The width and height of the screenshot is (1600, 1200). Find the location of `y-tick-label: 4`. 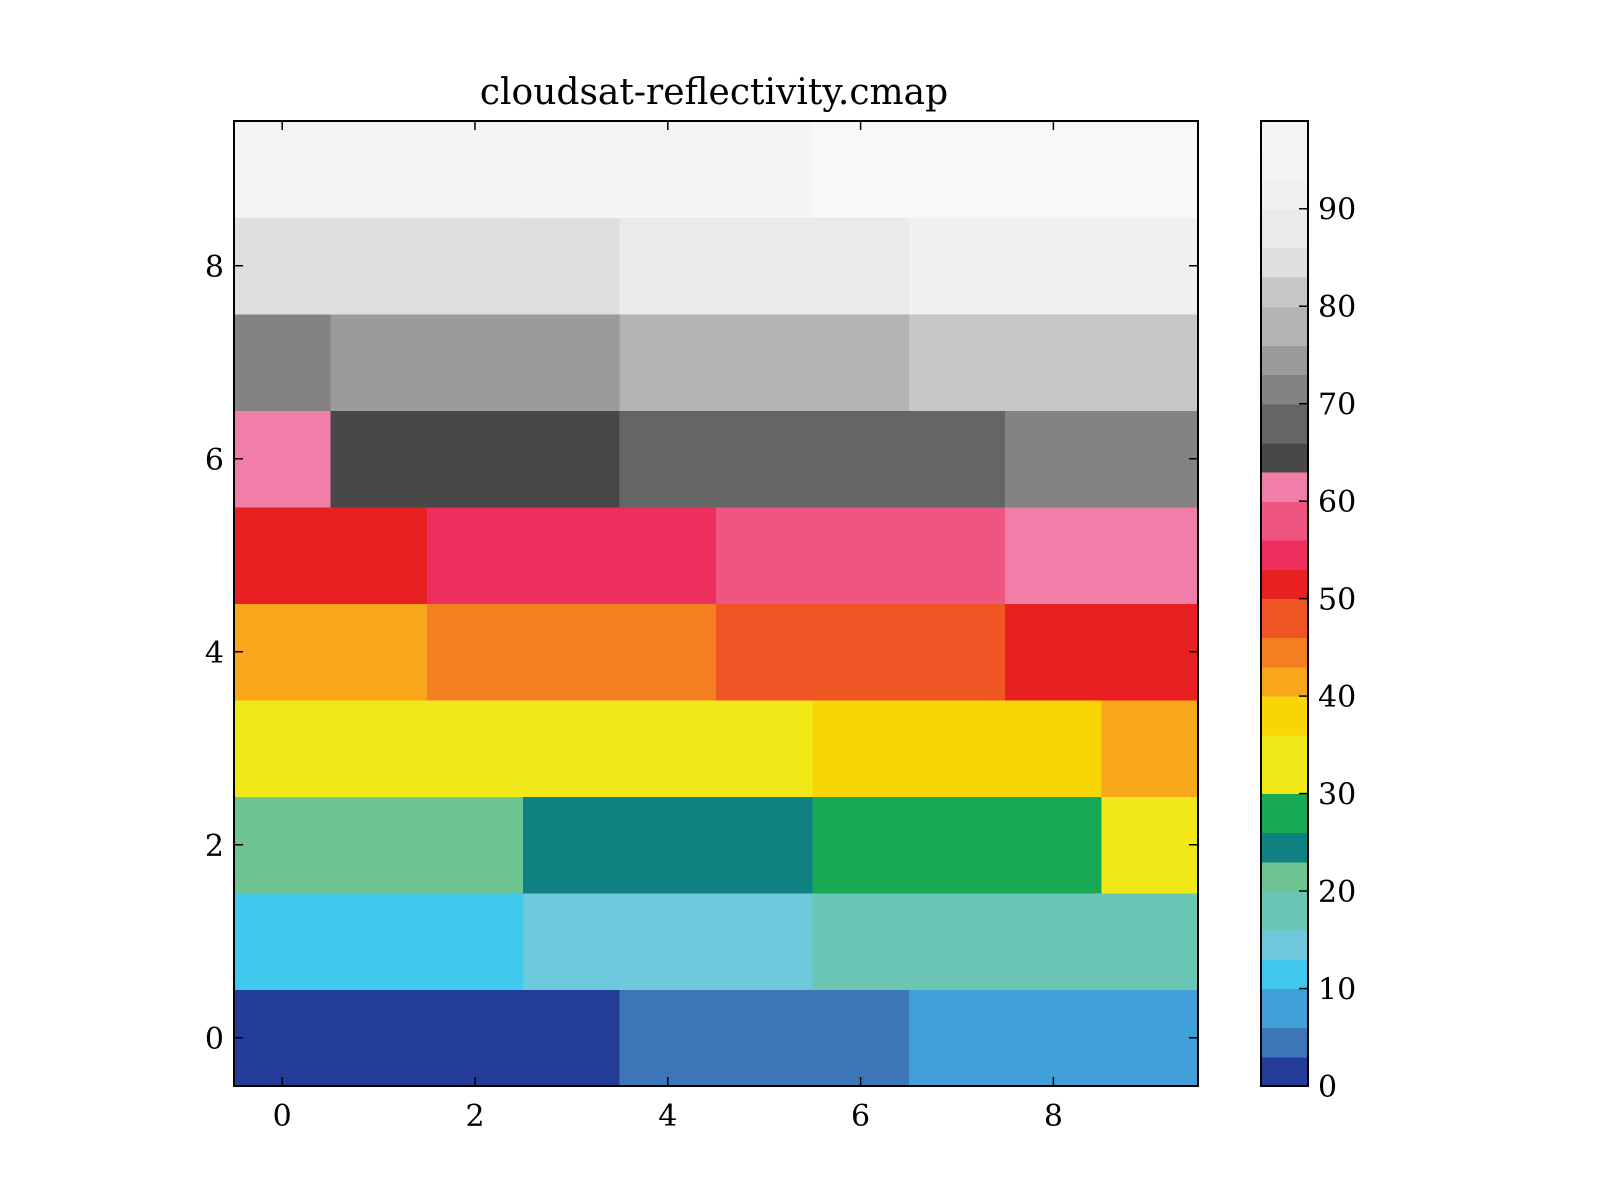

y-tick-label: 4 is located at coordinates (214, 653).